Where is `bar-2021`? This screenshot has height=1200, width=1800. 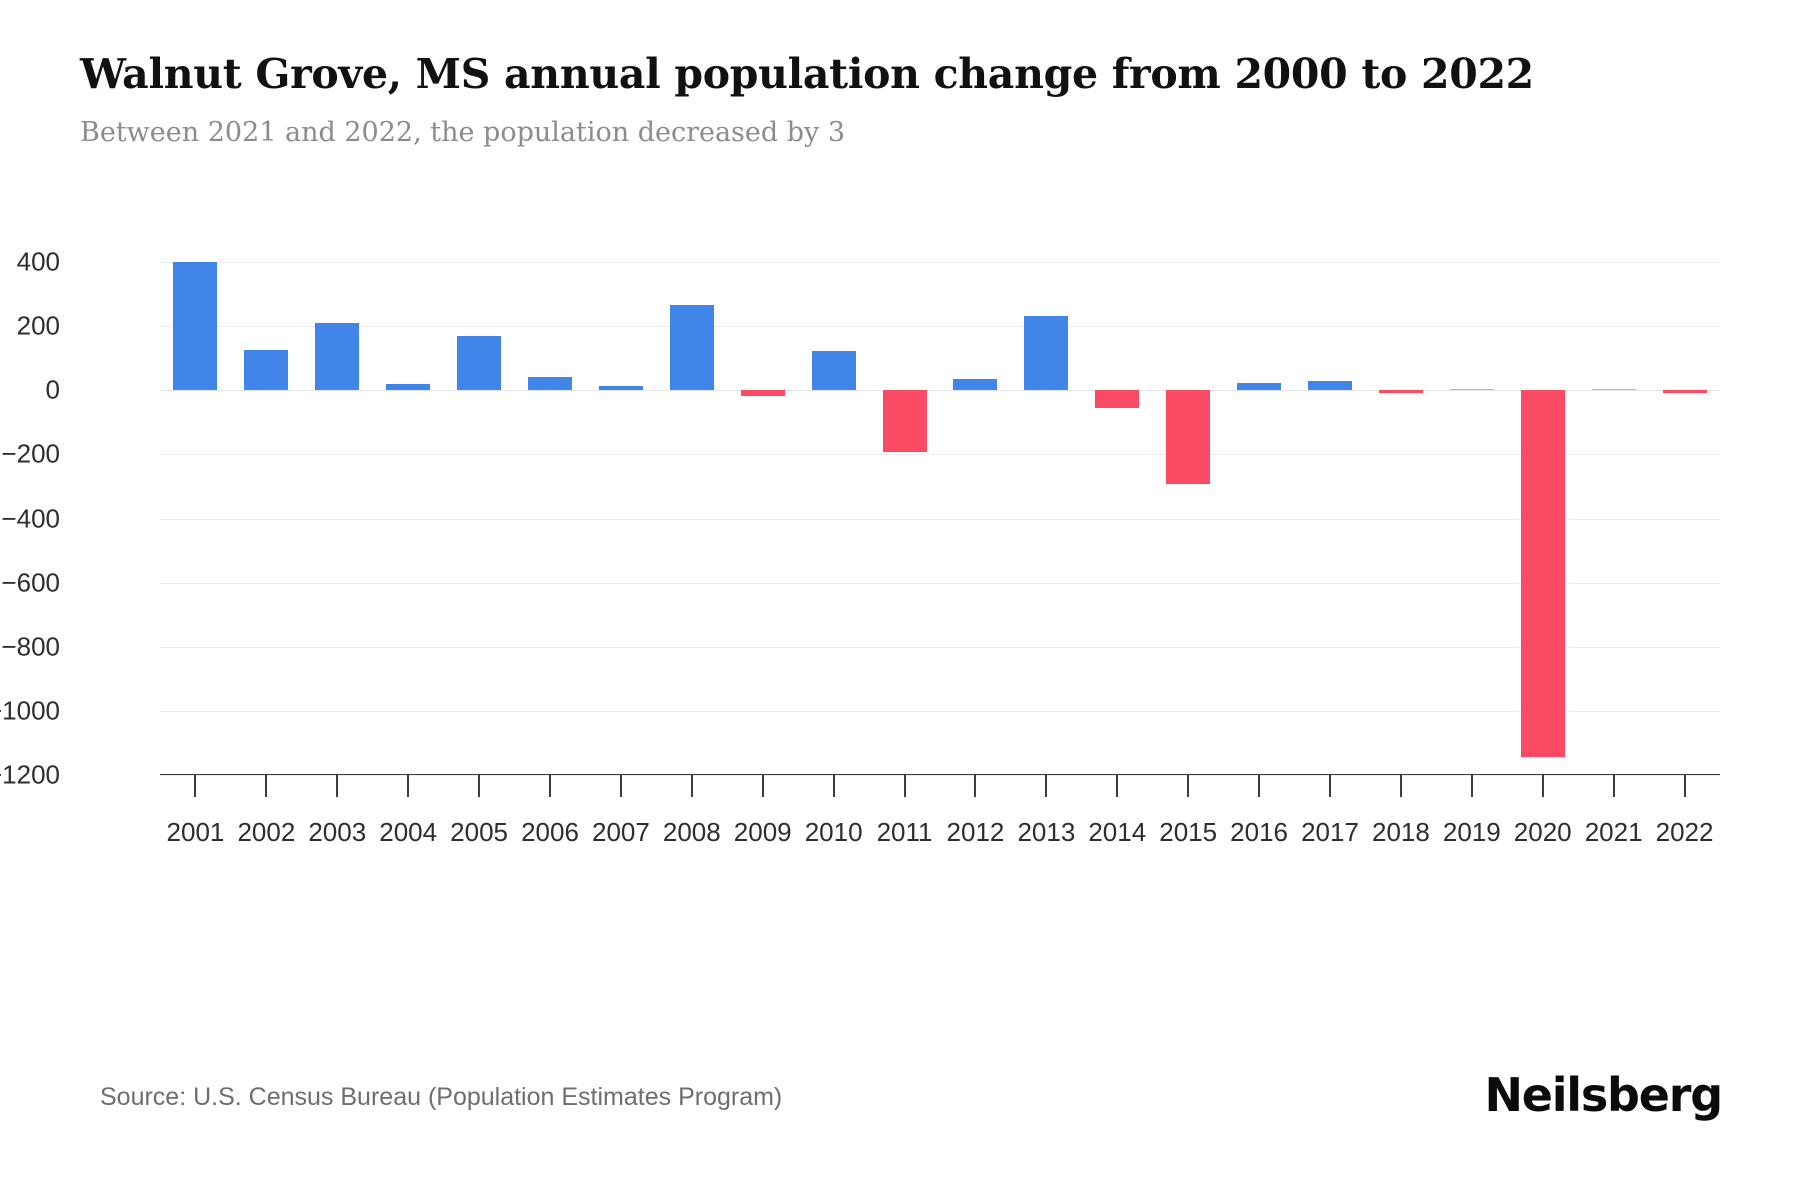
bar-2021 is located at coordinates (1613, 389).